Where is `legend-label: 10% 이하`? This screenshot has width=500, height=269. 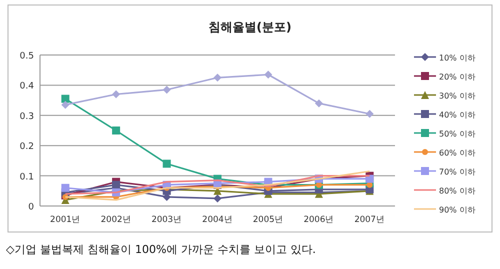 legend-label: 10% 이하 is located at coordinates (457, 58).